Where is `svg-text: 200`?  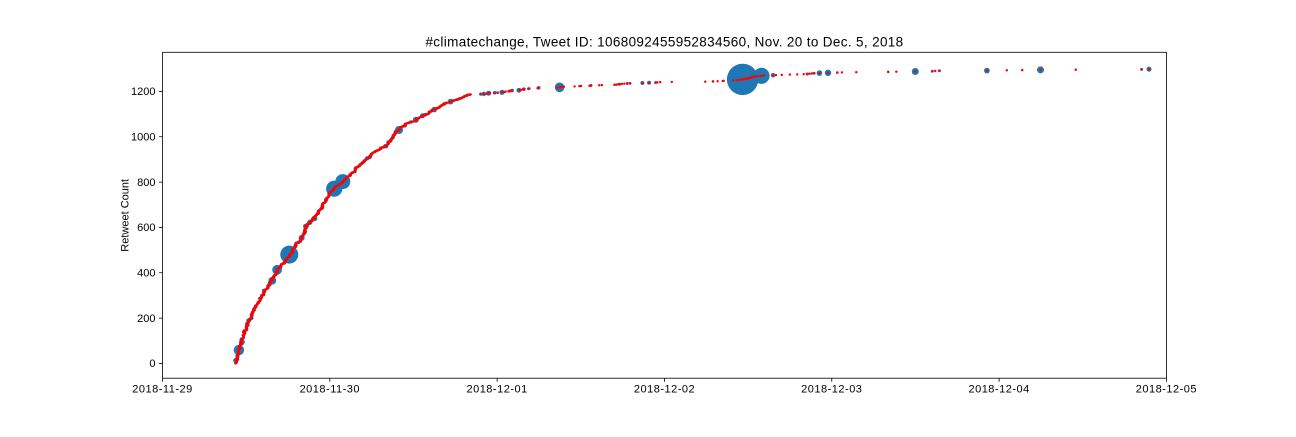
svg-text: 200 is located at coordinates (146, 319).